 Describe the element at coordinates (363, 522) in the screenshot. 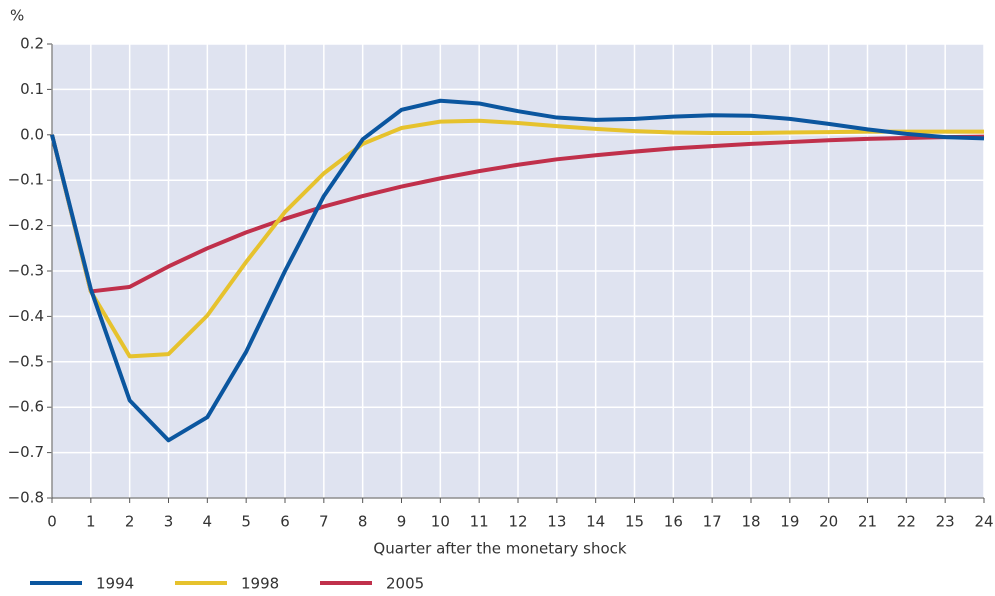

I see `x-tick-label: 8` at that location.